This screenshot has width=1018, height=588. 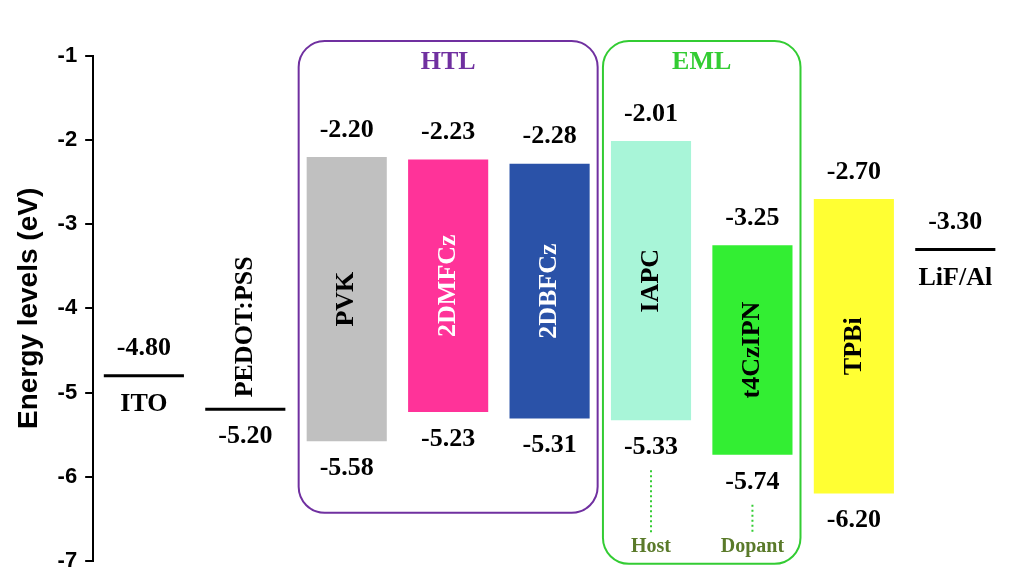 I want to click on y-axis-title: Energy levels (eV), so click(x=27, y=308).